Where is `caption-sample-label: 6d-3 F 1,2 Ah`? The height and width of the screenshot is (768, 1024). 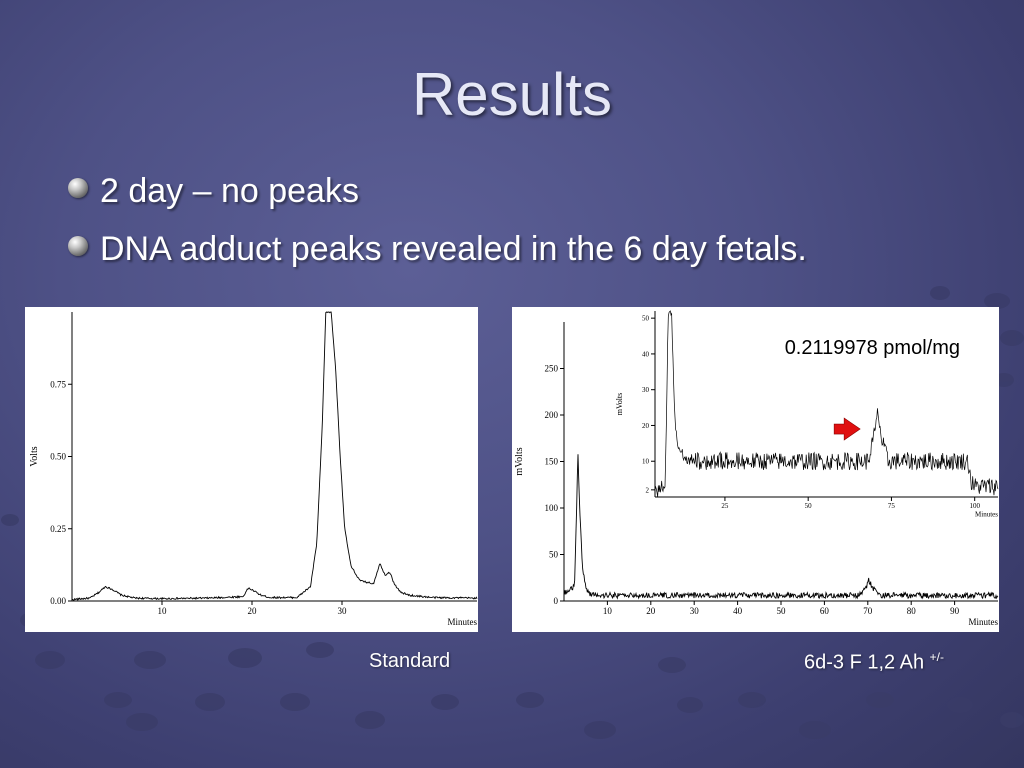
caption-sample-label: 6d-3 F 1,2 Ah is located at coordinates (867, 662).